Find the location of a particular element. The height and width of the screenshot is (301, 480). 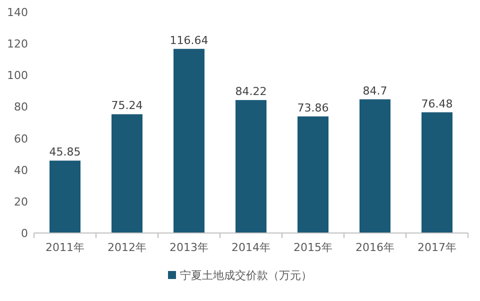

legend-label: 宁夏土地成交价款（万元） is located at coordinates (246, 275).